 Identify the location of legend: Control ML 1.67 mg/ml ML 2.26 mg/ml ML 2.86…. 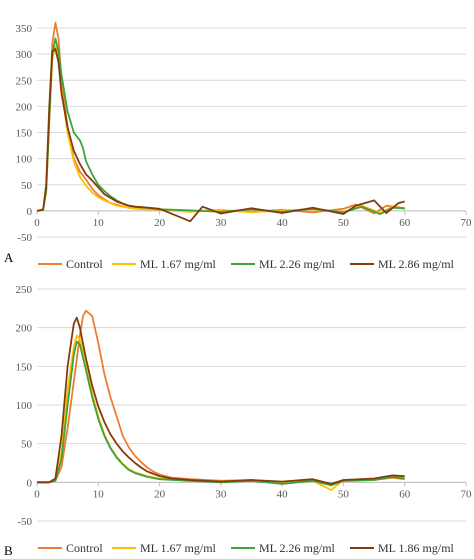
(246, 264).